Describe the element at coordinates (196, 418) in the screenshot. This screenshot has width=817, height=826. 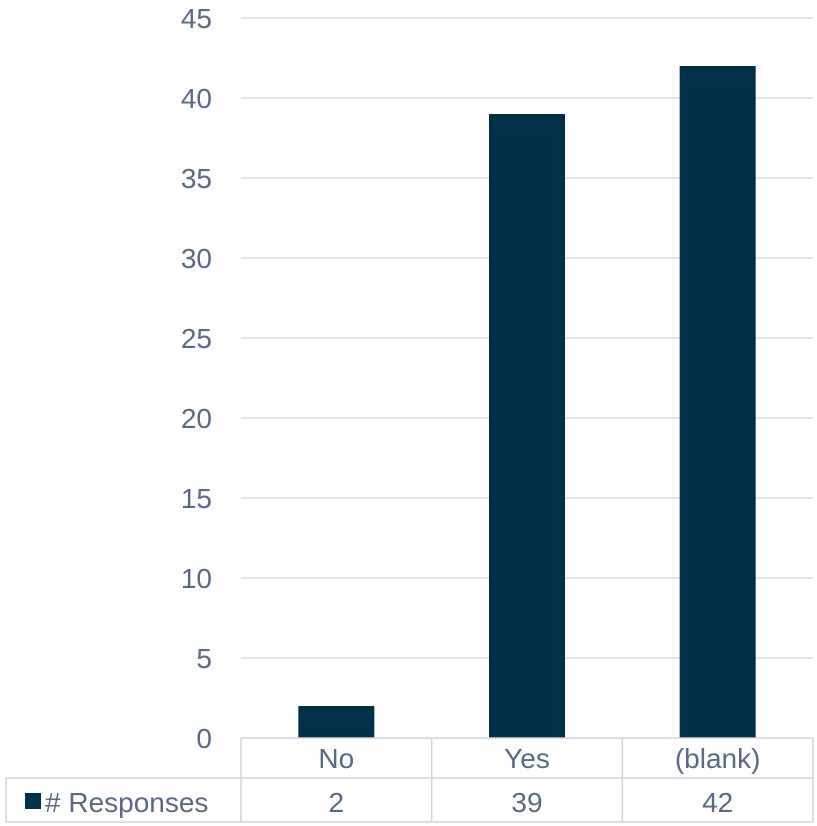
I see `y-tick-label: 20` at that location.